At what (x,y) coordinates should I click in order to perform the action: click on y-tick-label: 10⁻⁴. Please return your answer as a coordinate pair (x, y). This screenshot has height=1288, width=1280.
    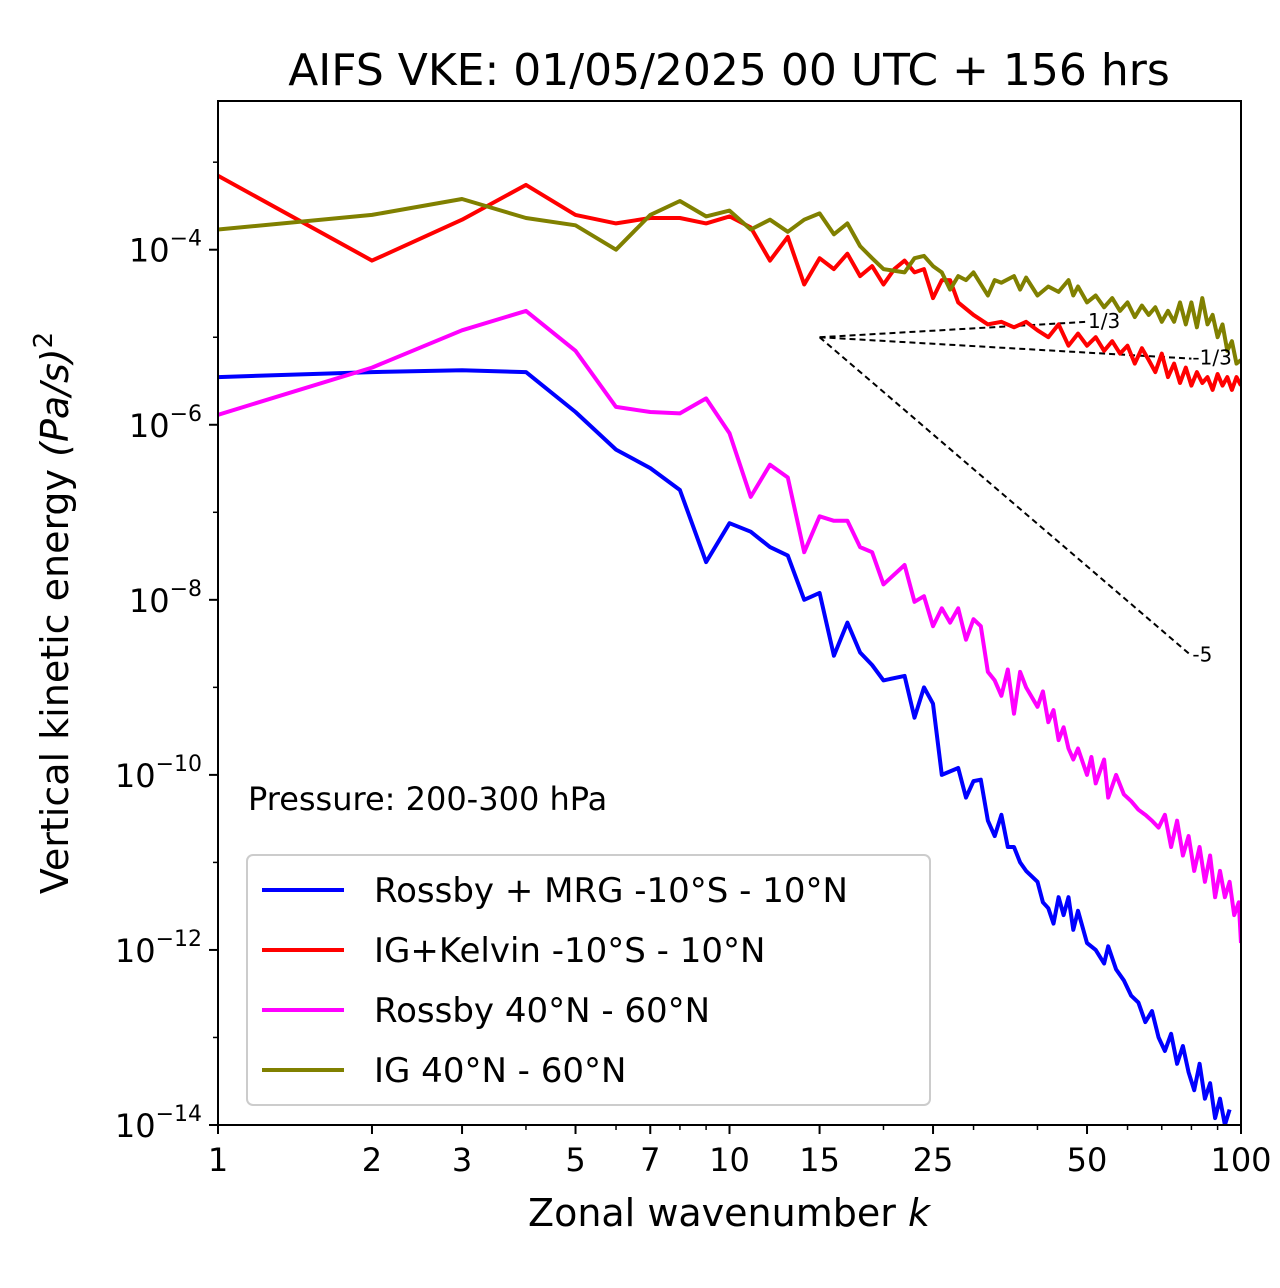
    Looking at the image, I should click on (165, 248).